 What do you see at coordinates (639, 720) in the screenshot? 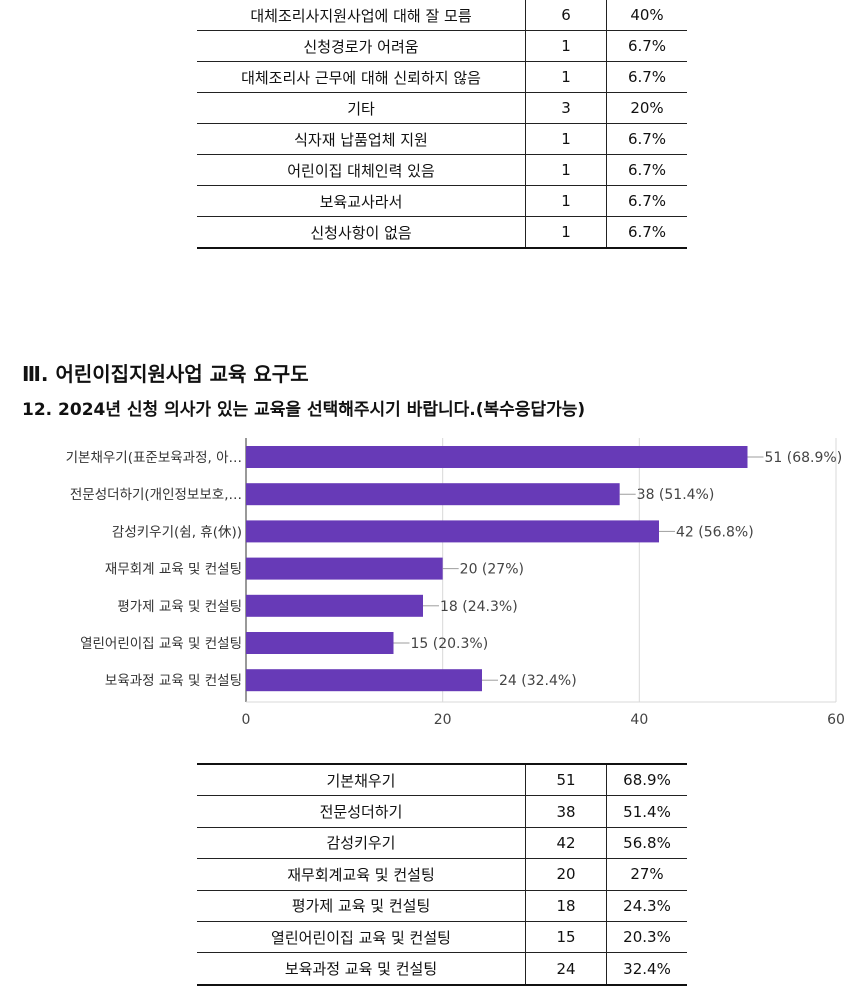
I see `x-tick-label: 40` at bounding box center [639, 720].